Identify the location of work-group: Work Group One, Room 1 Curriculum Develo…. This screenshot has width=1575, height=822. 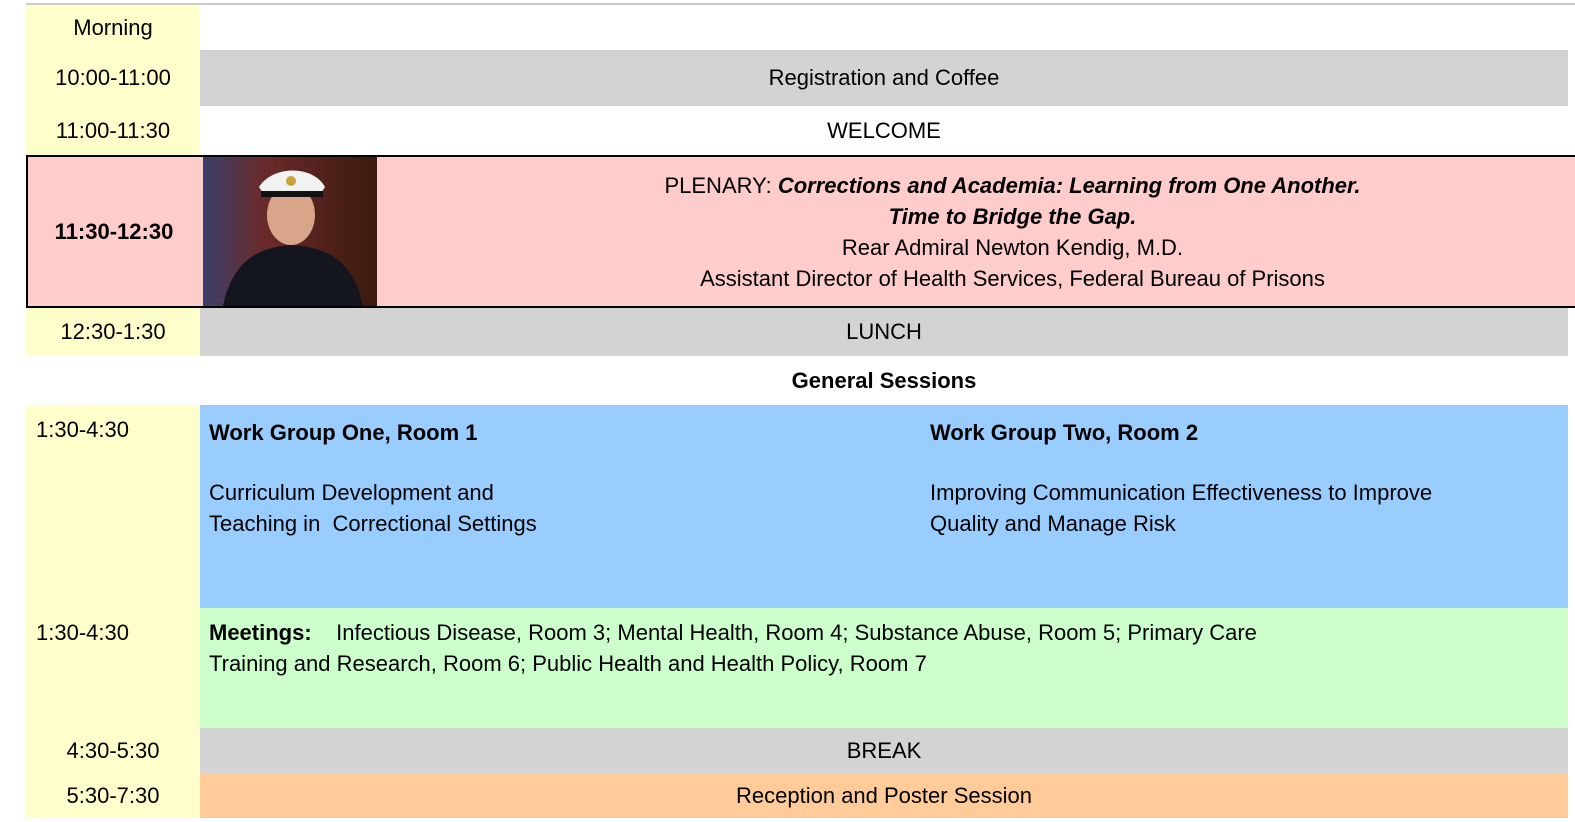
(373, 478).